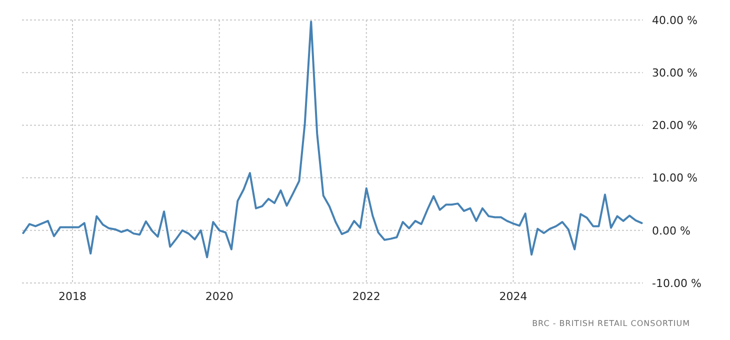 This screenshot has width=730, height=340. I want to click on y-tick-label: -10.00 %, so click(677, 283).